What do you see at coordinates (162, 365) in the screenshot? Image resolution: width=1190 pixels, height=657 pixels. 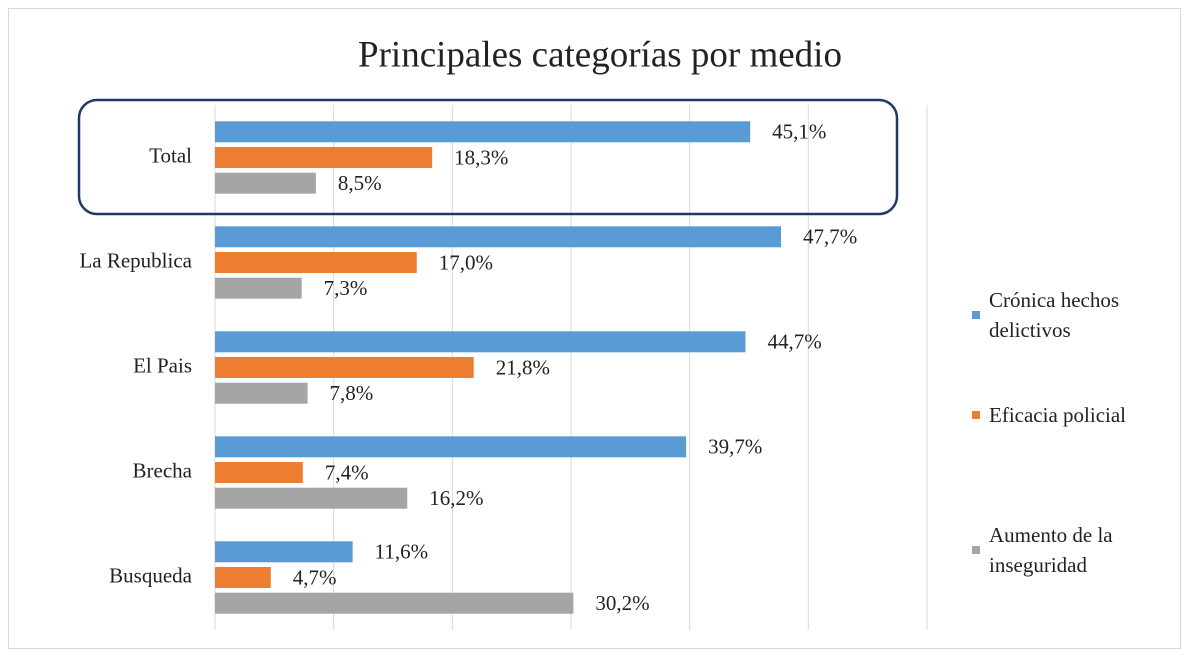 I see `y-tick-label: El Pais` at bounding box center [162, 365].